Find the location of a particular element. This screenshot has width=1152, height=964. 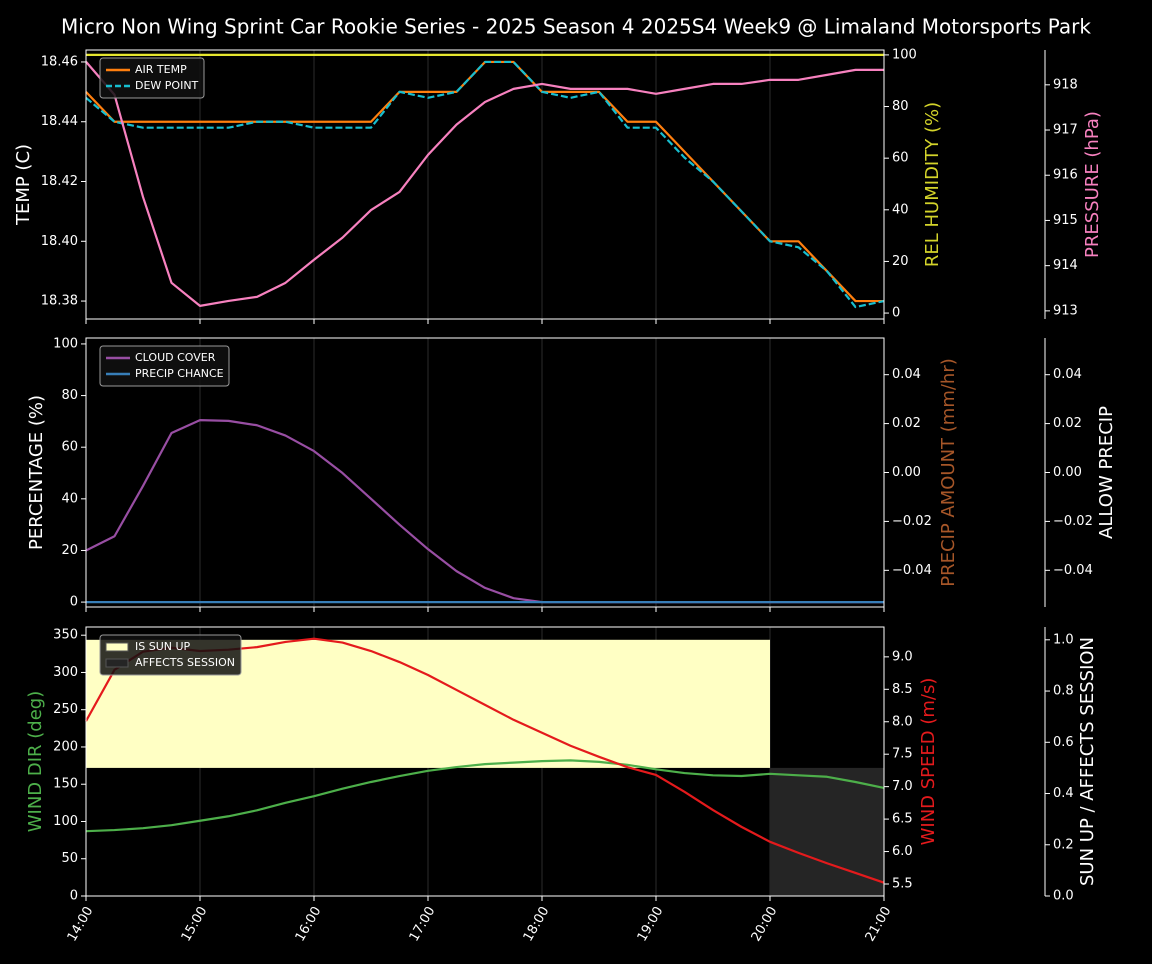

y2-tick-label: 20 is located at coordinates (900, 261).